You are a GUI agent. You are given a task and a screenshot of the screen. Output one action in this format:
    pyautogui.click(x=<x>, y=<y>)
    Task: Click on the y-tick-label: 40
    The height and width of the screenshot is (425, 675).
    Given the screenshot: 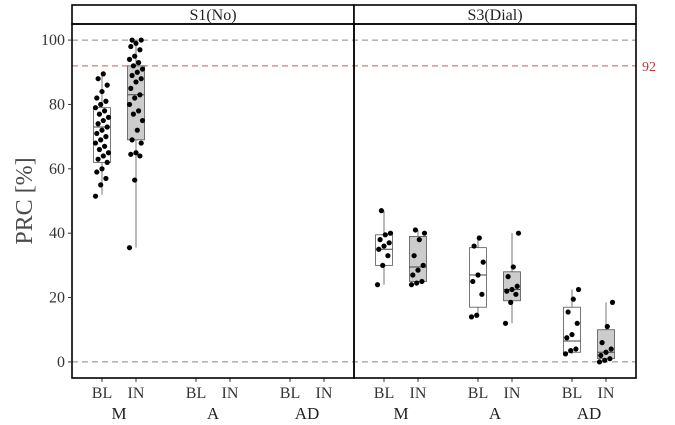 What is the action you would take?
    pyautogui.click(x=57, y=233)
    